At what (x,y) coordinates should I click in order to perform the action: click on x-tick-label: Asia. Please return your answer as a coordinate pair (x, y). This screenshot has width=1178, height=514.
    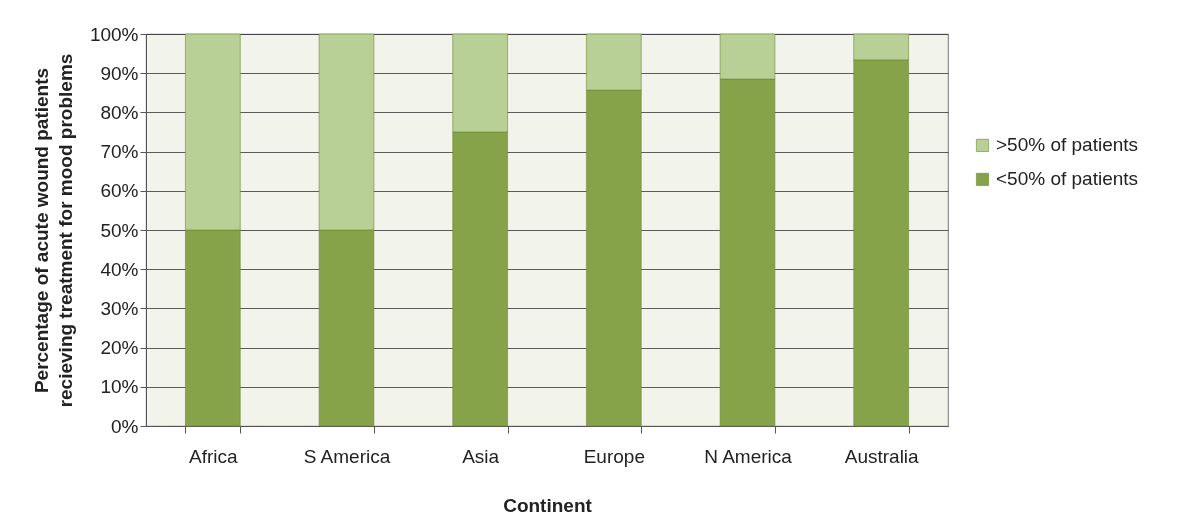
    Looking at the image, I should click on (481, 456).